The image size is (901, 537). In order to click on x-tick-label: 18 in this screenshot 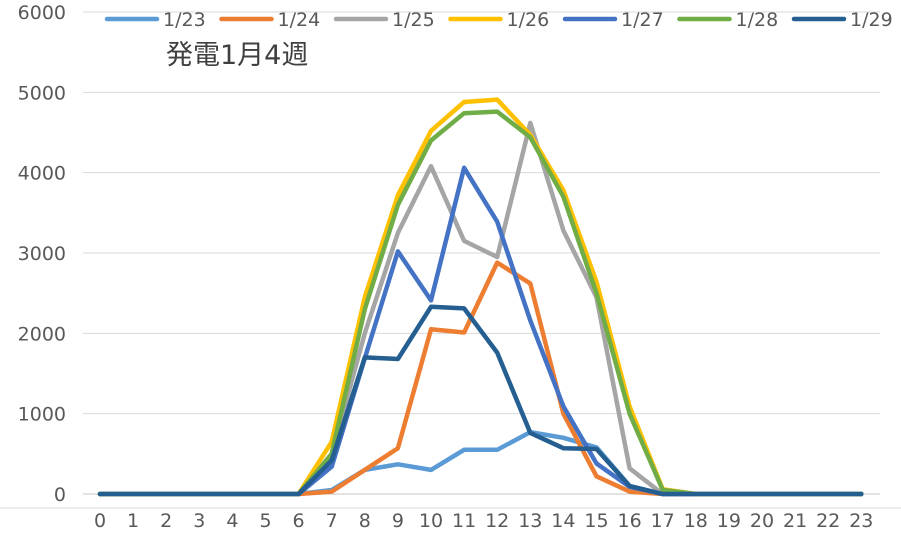, I will do `click(696, 521)`.